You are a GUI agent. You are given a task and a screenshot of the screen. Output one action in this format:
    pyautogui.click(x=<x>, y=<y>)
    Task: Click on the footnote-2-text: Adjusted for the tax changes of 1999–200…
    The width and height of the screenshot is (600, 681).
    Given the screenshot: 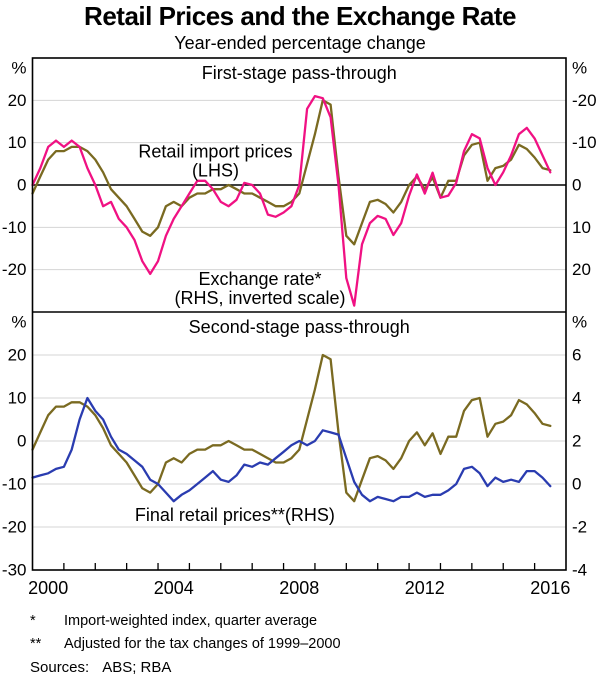 What is the action you would take?
    pyautogui.click(x=202, y=644)
    